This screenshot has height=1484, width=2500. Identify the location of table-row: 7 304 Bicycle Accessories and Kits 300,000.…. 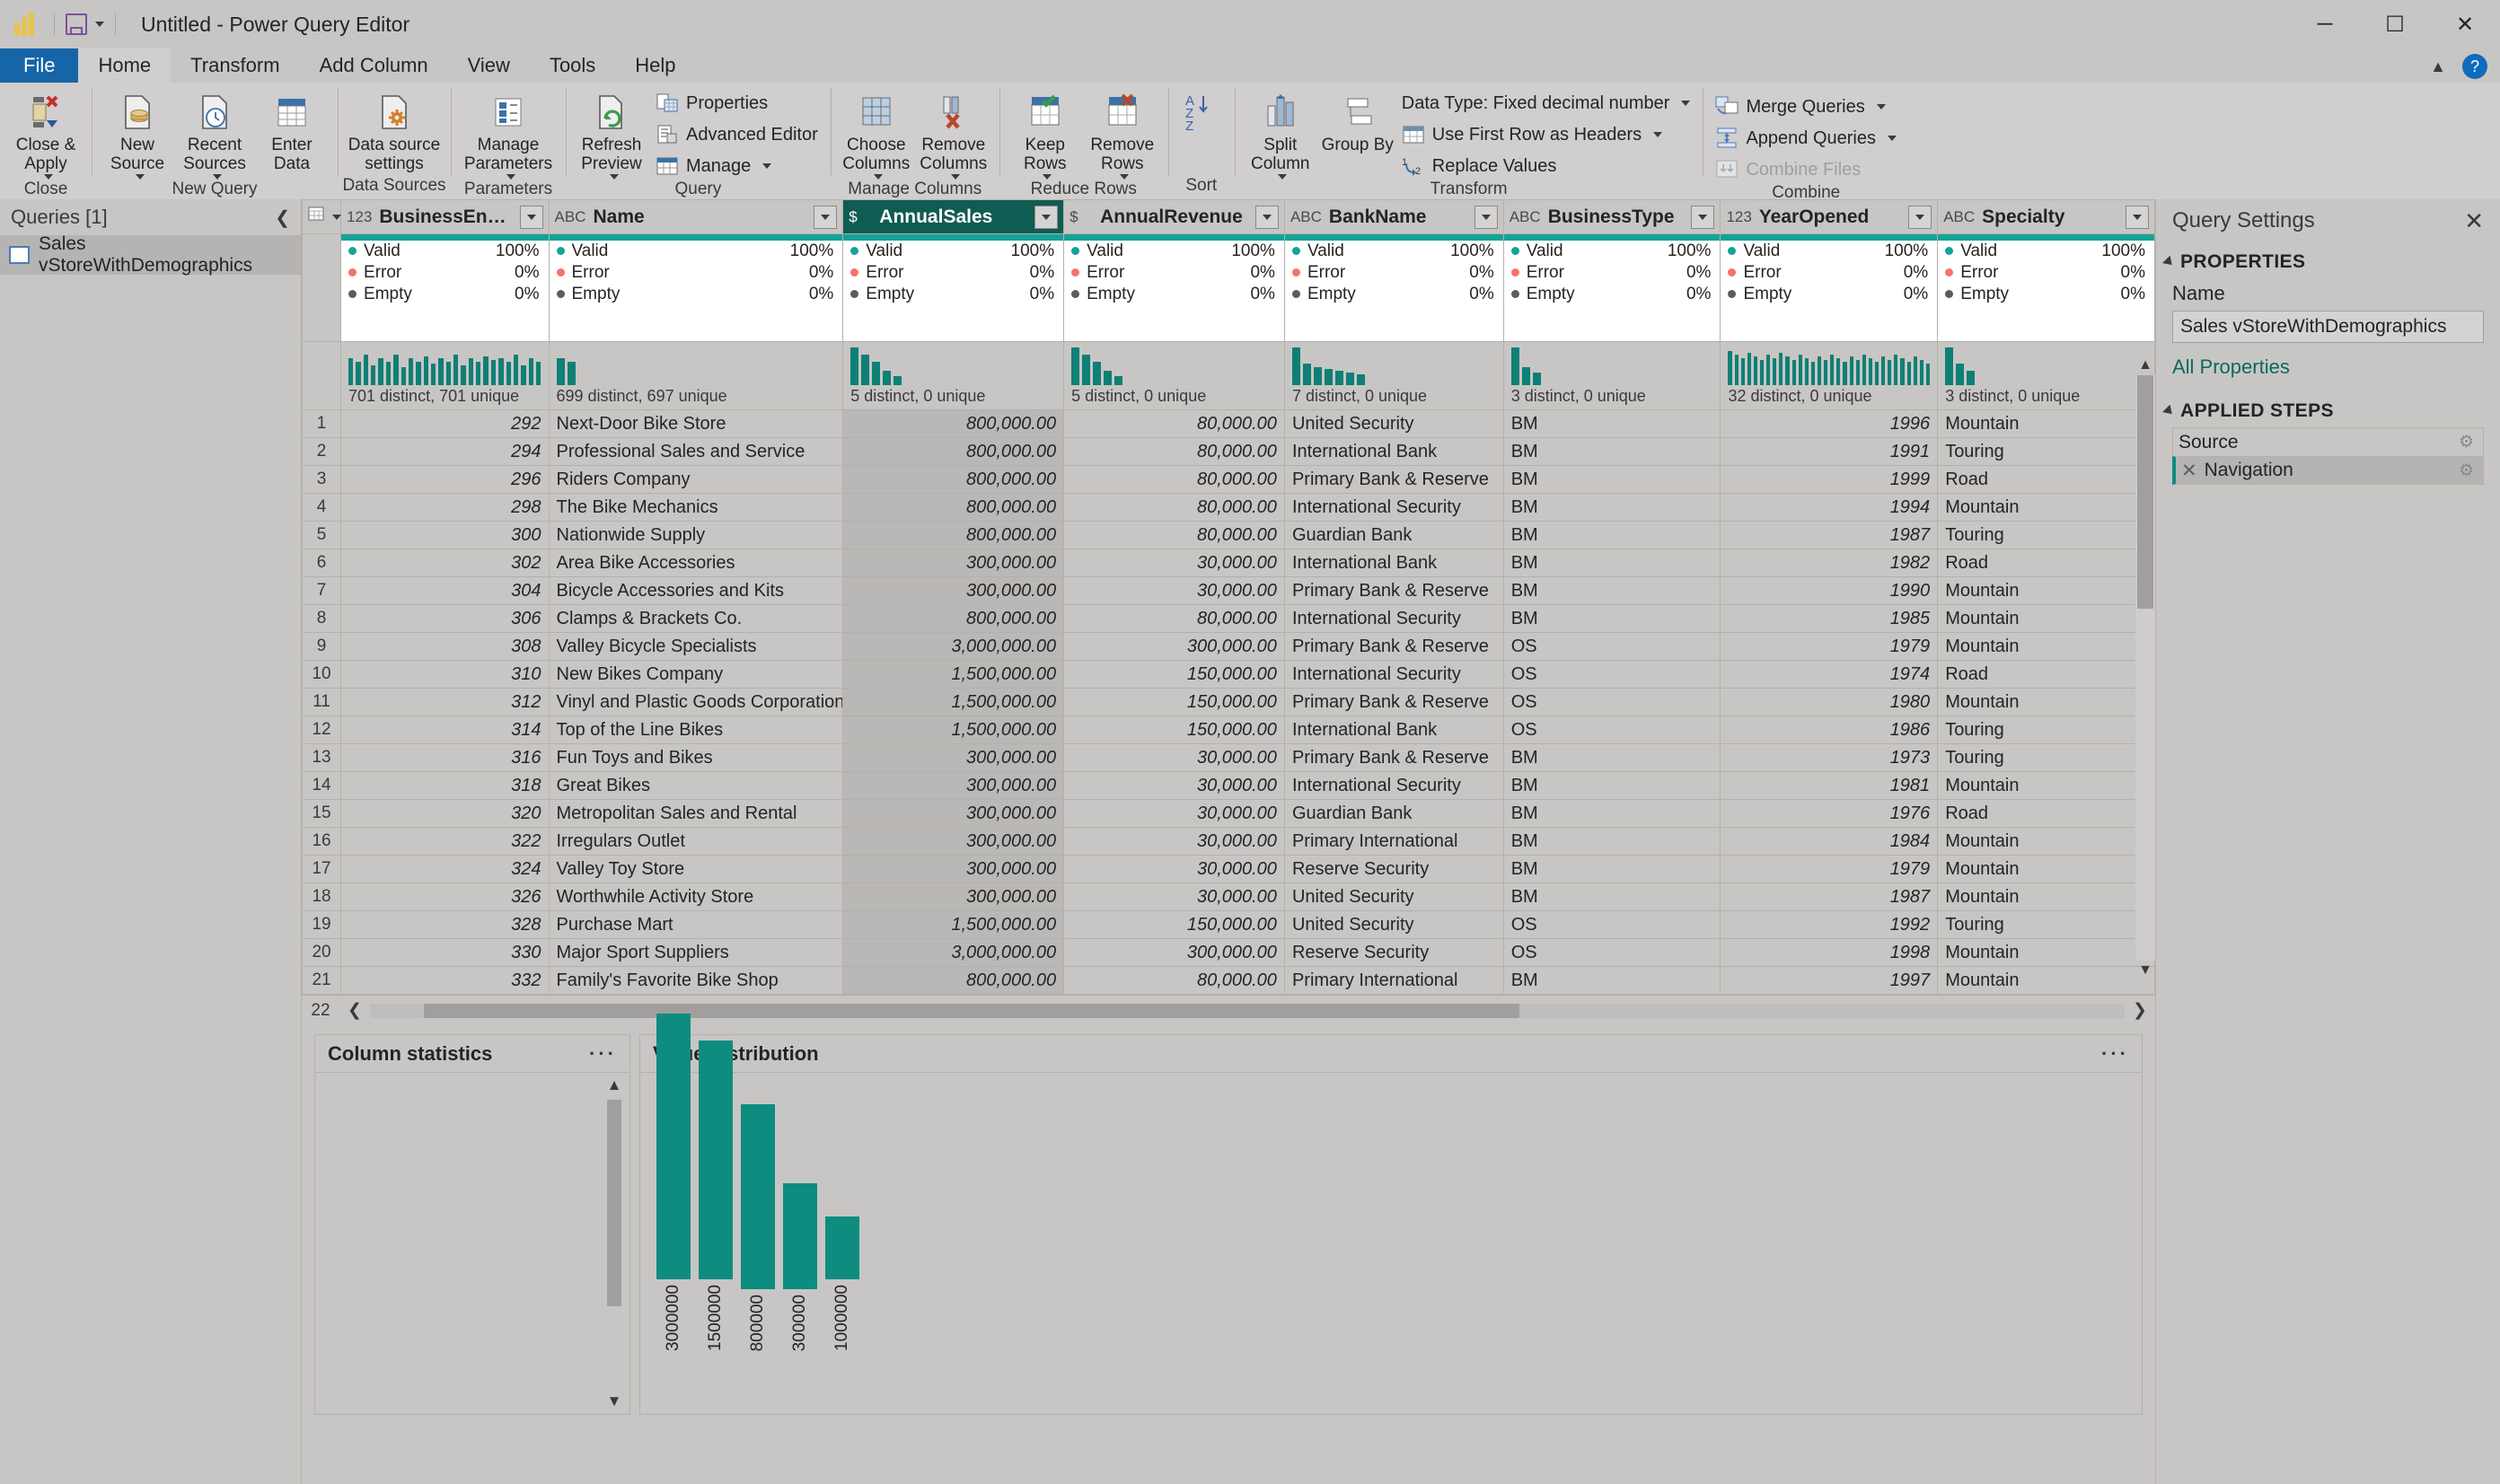
(1228, 590).